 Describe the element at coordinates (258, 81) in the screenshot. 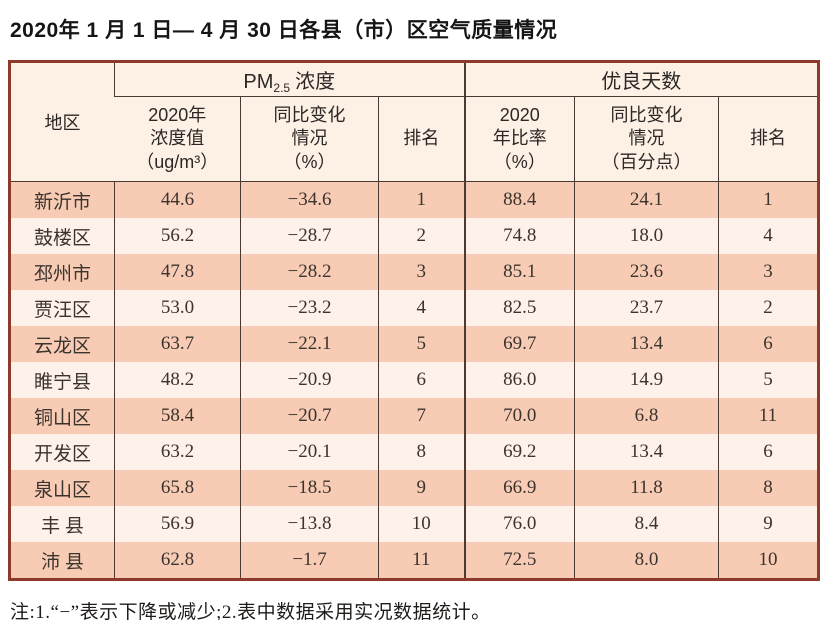

I see `pm25-label-prefix: PM` at that location.